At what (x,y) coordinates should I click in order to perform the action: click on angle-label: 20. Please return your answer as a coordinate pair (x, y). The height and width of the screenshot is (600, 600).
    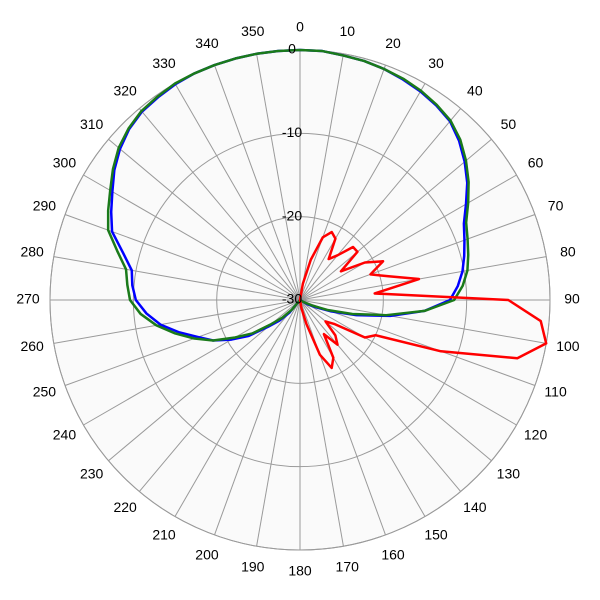
    Looking at the image, I should click on (393, 43).